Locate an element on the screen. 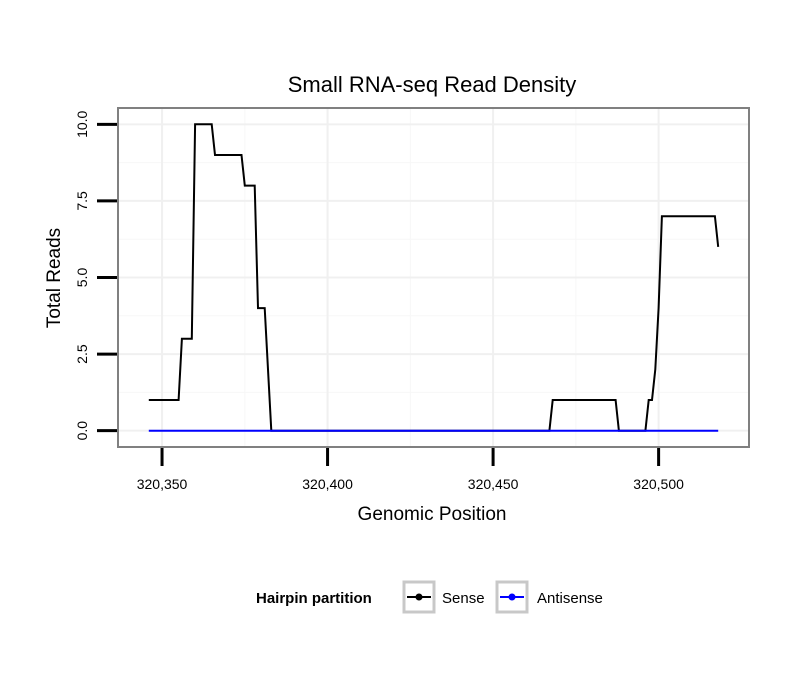 The image size is (810, 690). x-tick-label: 320,450 is located at coordinates (493, 484).